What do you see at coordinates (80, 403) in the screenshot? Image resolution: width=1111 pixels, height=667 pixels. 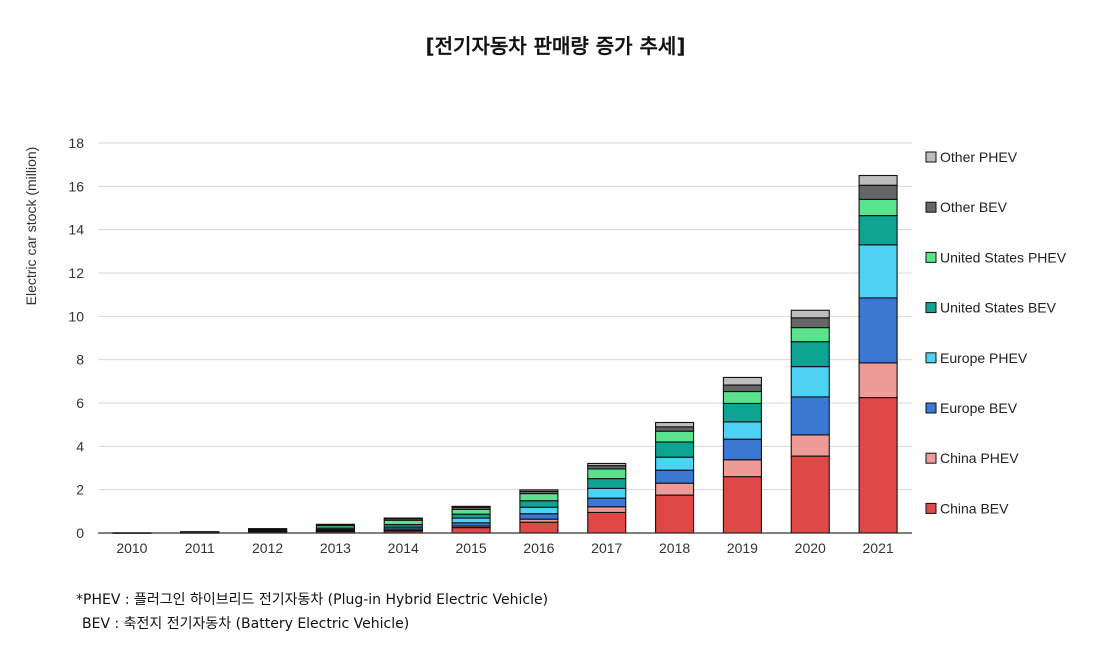 I see `y-tick-label: 6` at bounding box center [80, 403].